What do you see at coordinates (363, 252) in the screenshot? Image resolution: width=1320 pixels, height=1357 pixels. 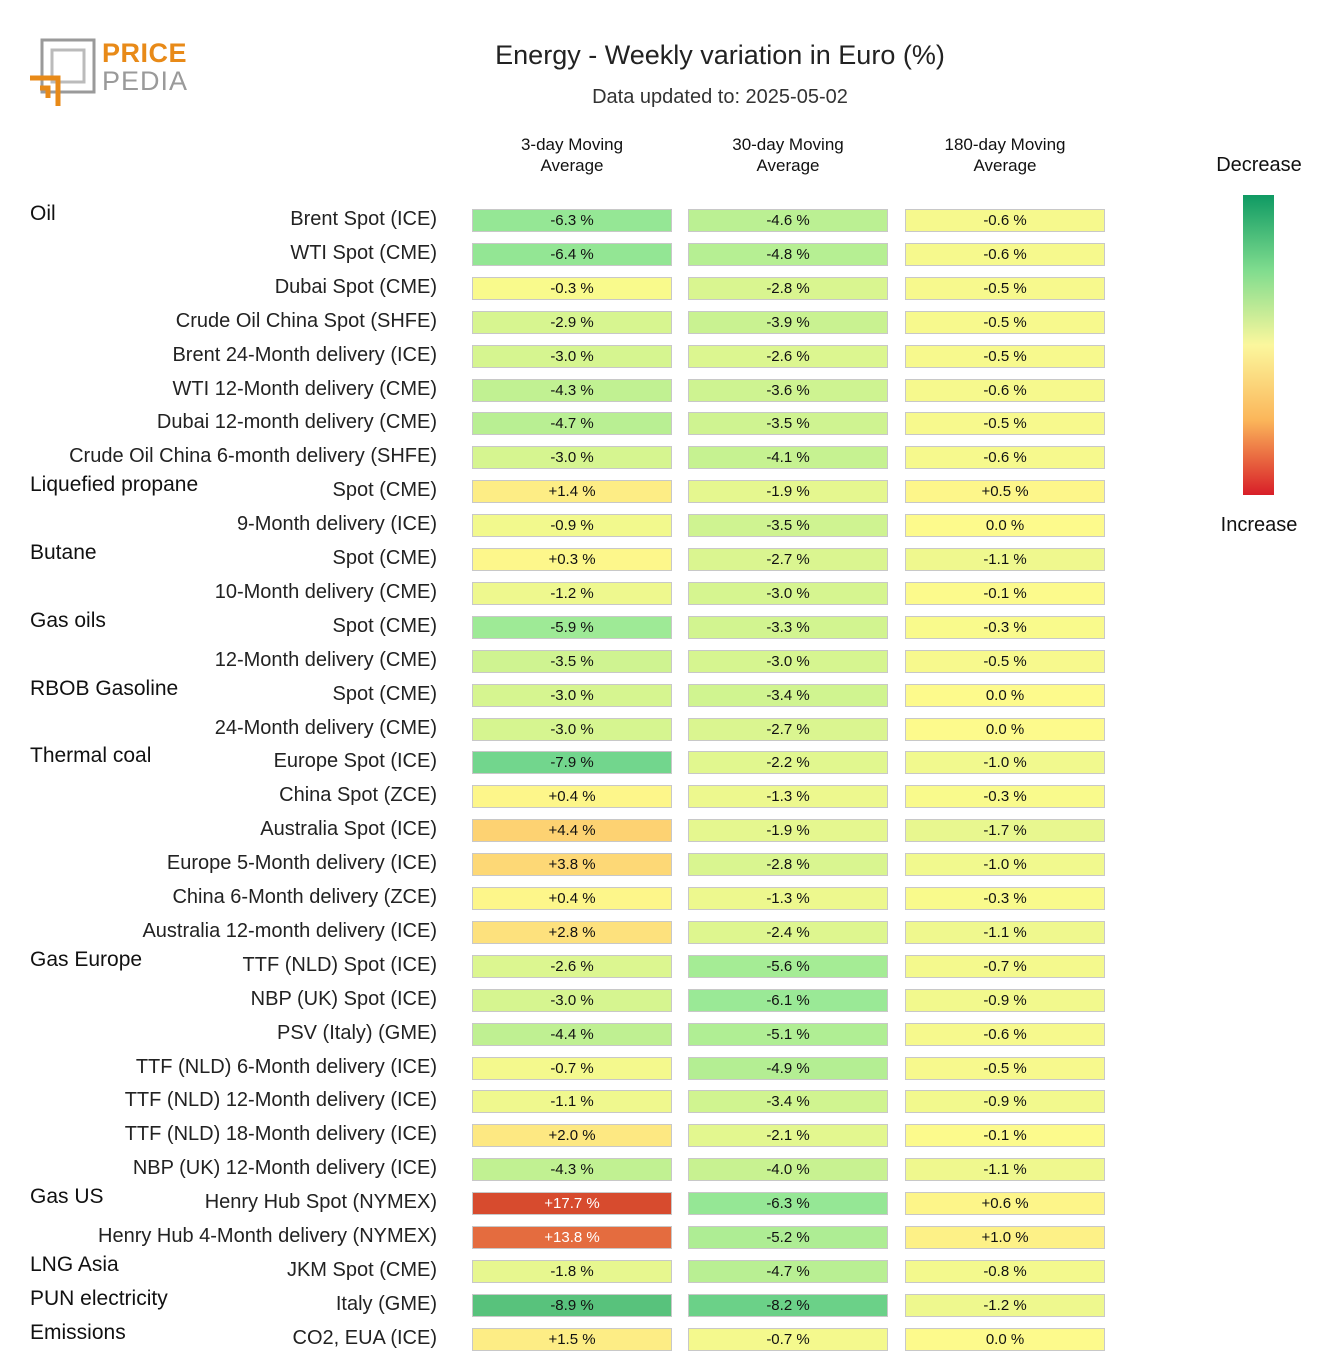 I see `row-label: WTI Spot (CME)` at bounding box center [363, 252].